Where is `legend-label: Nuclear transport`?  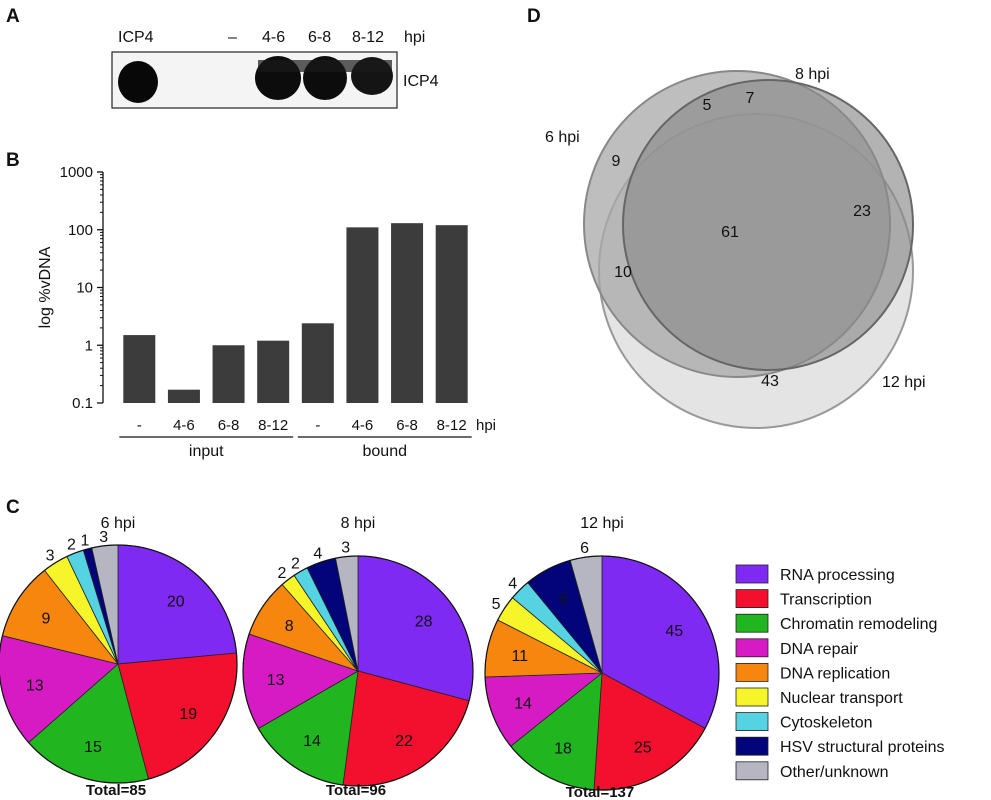 legend-label: Nuclear transport is located at coordinates (841, 698).